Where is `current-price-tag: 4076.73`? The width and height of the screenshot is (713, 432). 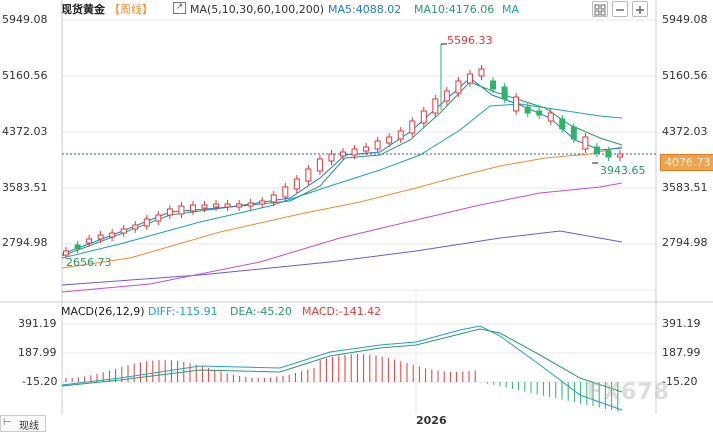 current-price-tag: 4076.73 is located at coordinates (686, 162).